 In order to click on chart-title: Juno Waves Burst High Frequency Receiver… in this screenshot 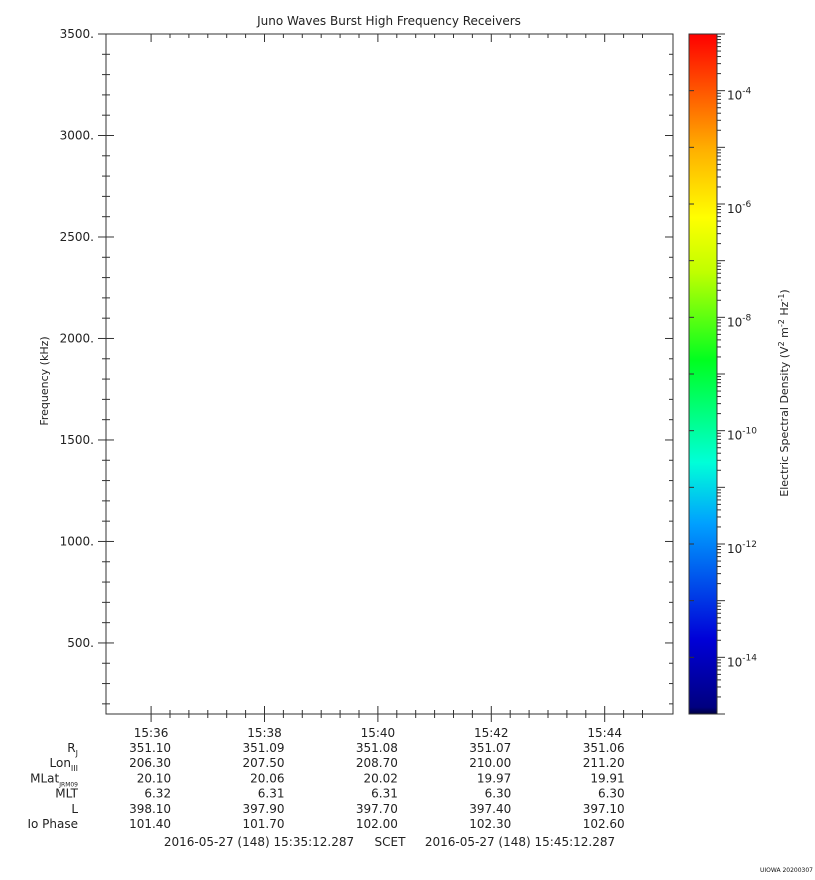, I will do `click(388, 21)`.